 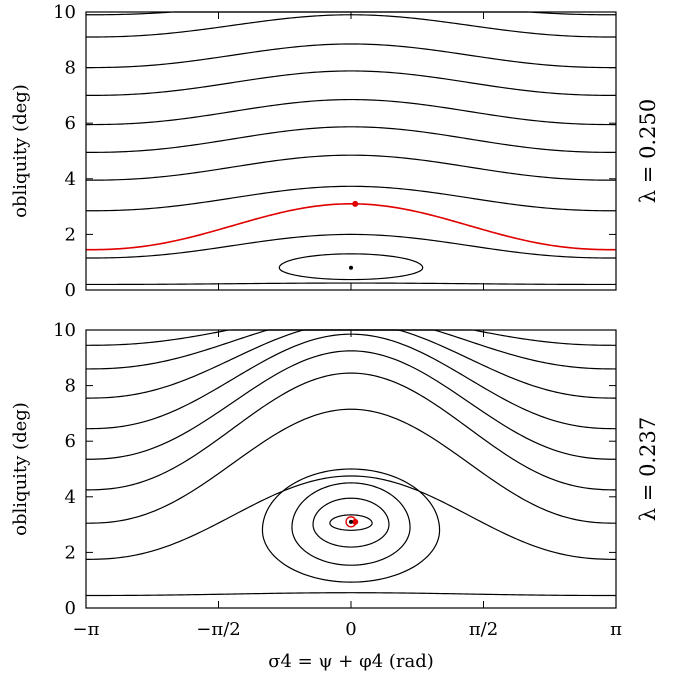 What do you see at coordinates (350, 629) in the screenshot?
I see `xtick-label-2: 0` at bounding box center [350, 629].